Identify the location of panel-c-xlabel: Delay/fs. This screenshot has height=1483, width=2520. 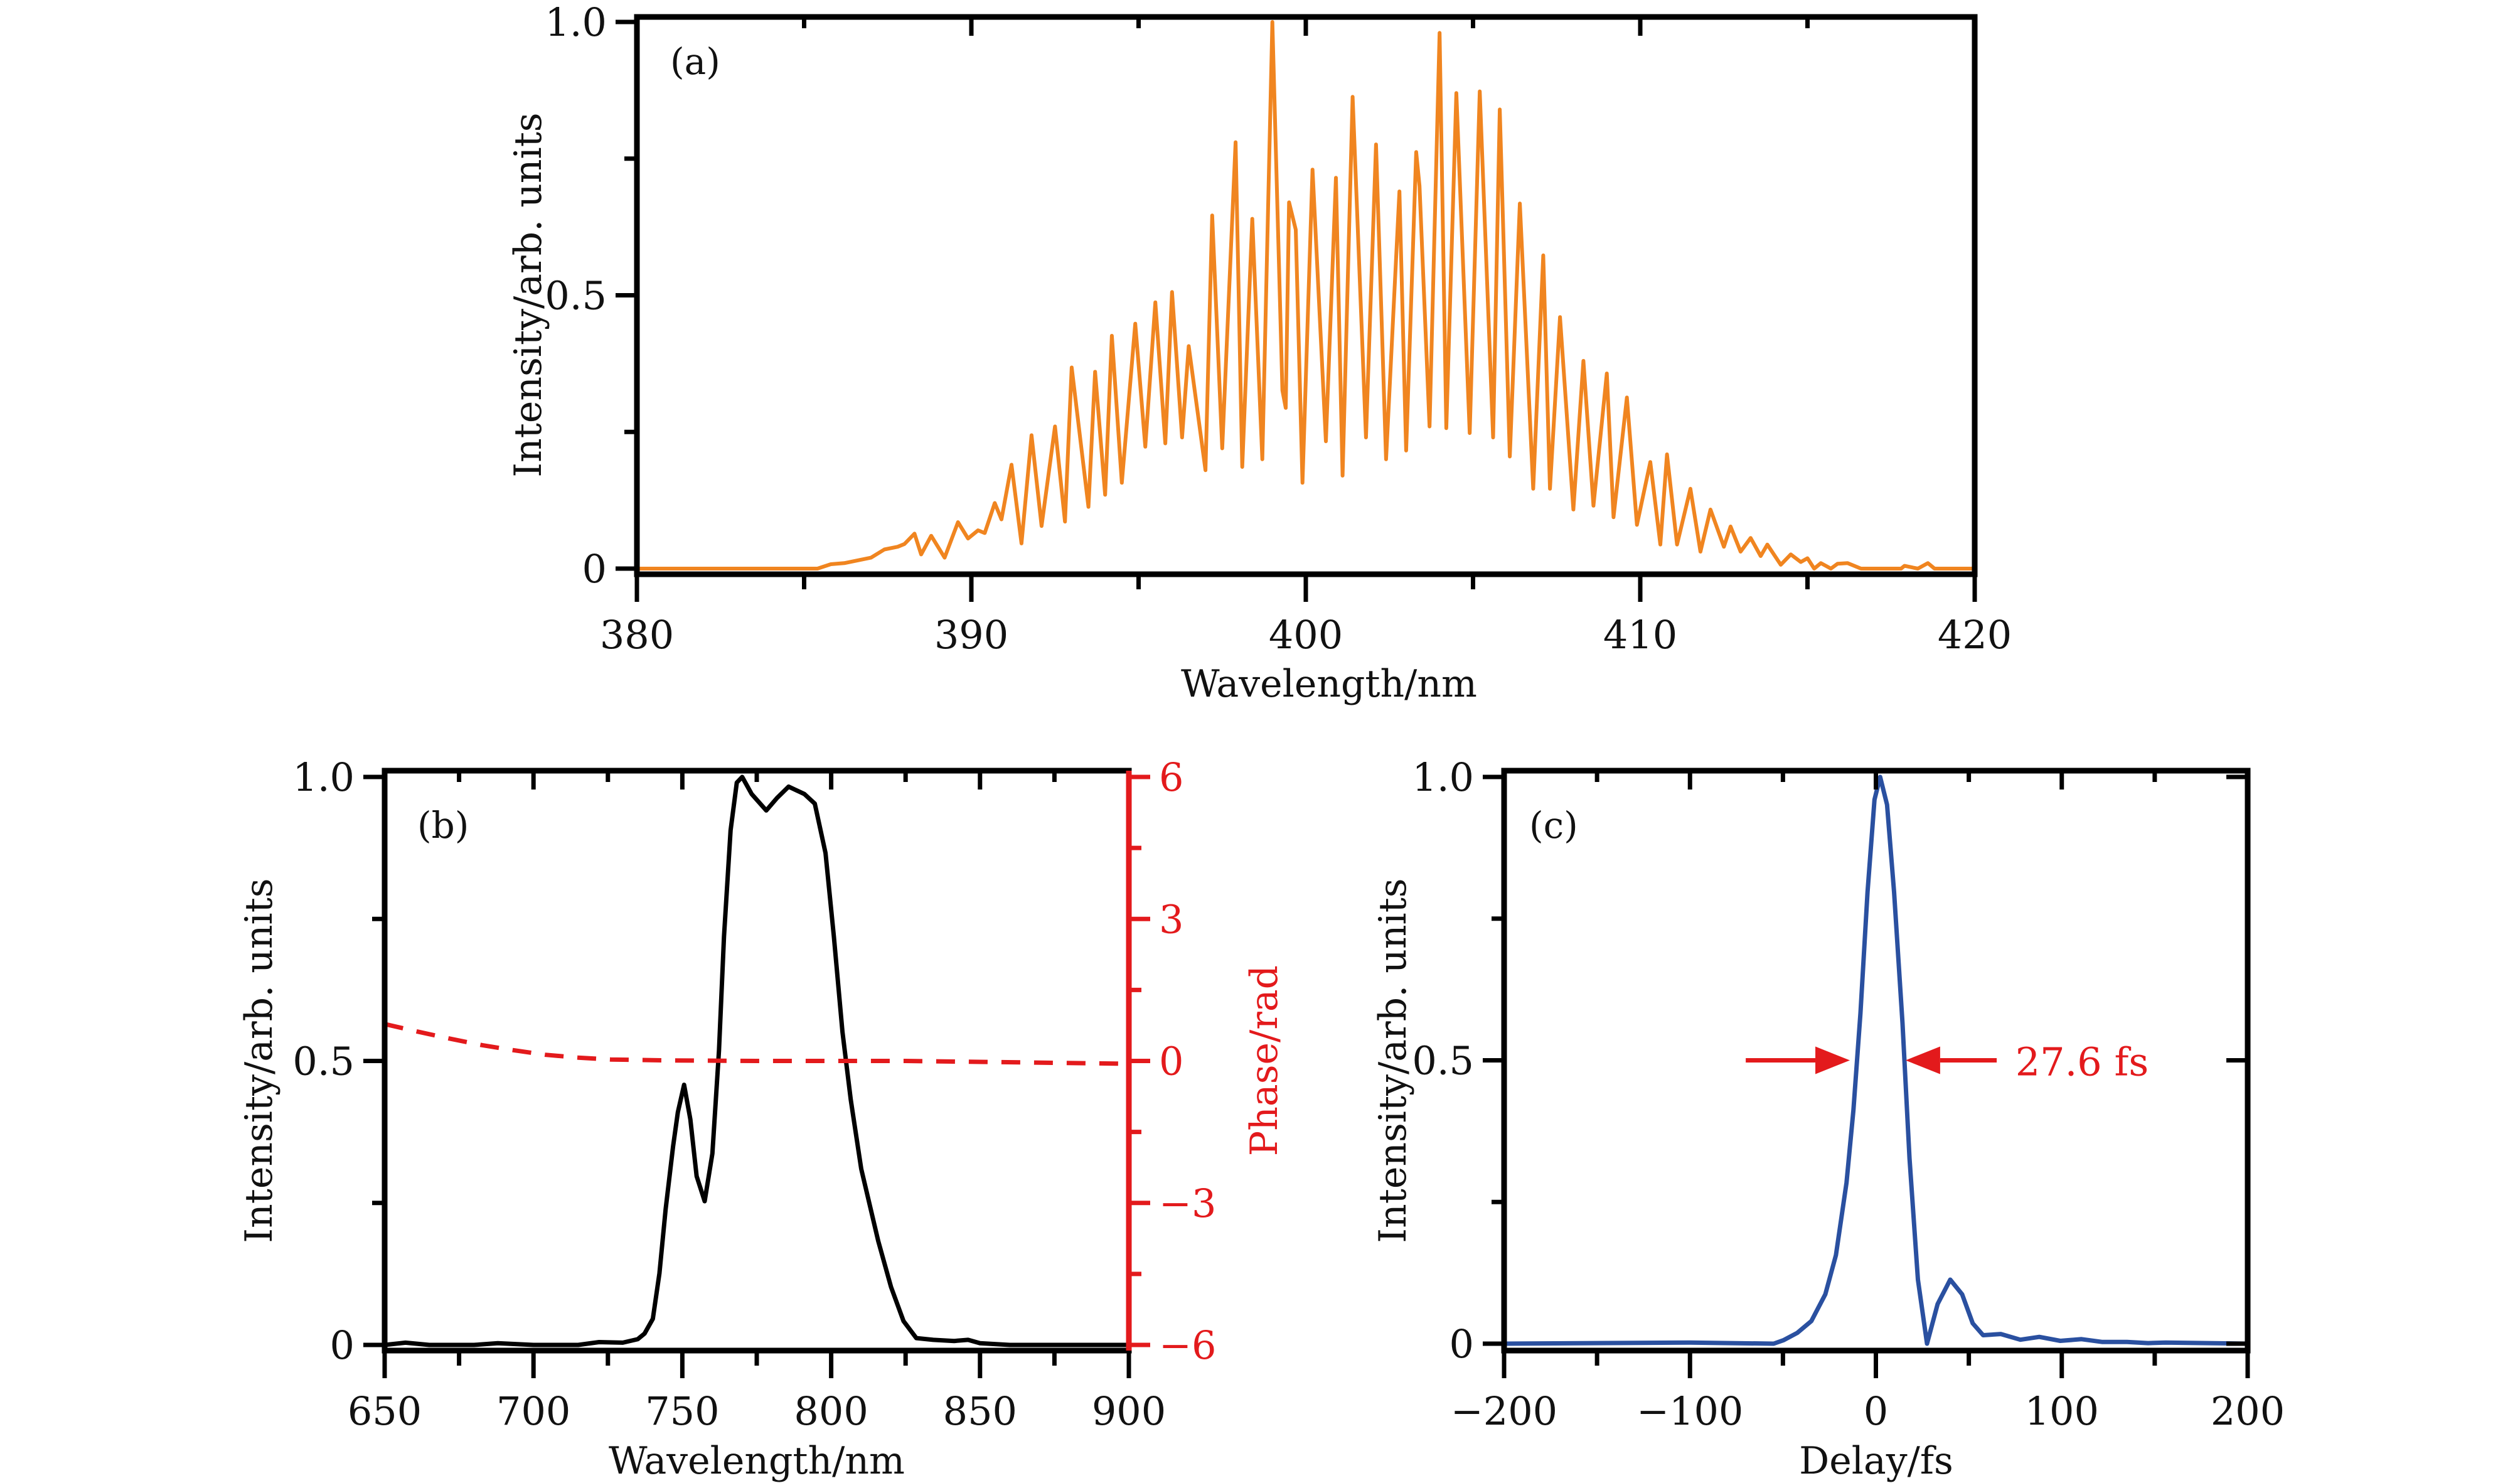
(1876, 1461).